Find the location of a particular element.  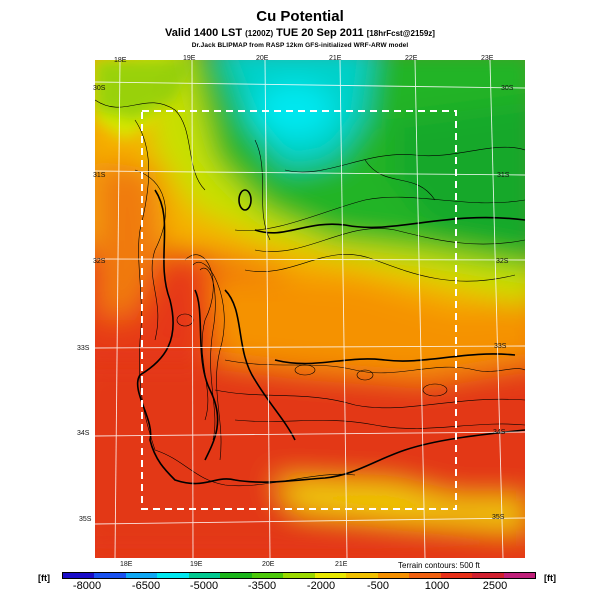

left-lat-label: 33S is located at coordinates (83, 348).